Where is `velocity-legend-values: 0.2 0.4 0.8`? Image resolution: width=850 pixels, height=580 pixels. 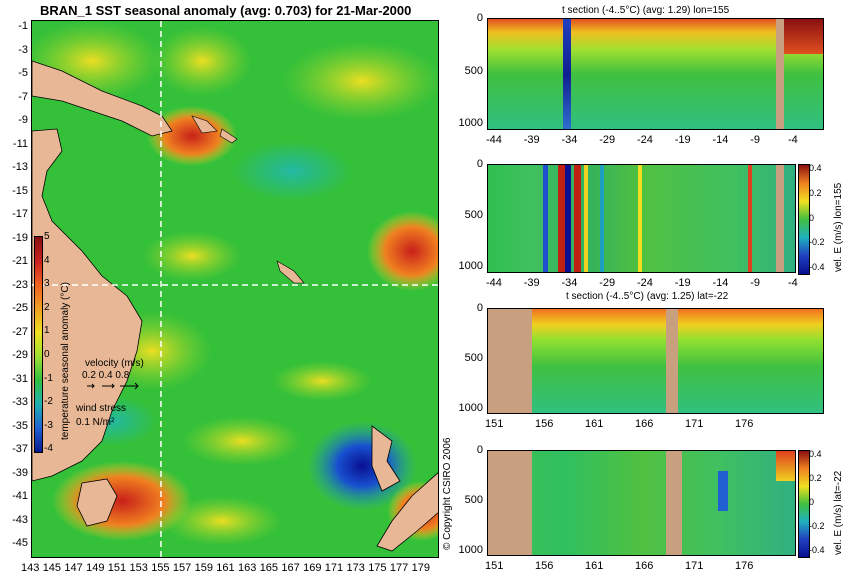 velocity-legend-values: 0.2 0.4 0.8 is located at coordinates (106, 375).